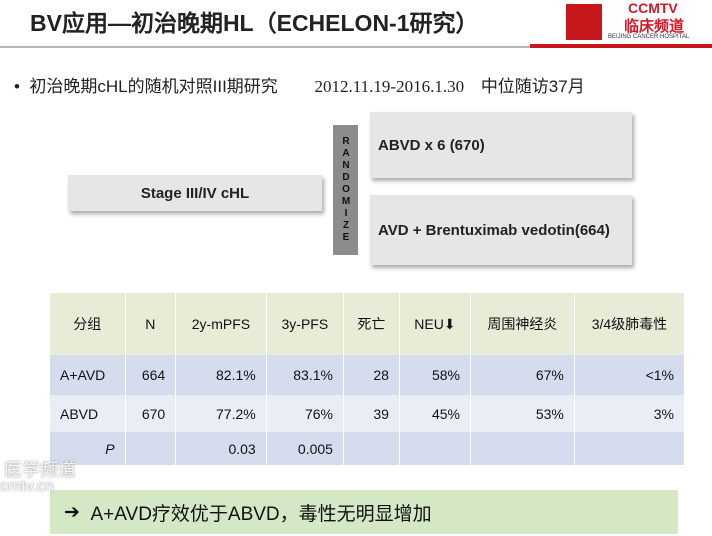 This screenshot has height=536, width=712. I want to click on randomize-box: RANDOMIZE, so click(345, 190).